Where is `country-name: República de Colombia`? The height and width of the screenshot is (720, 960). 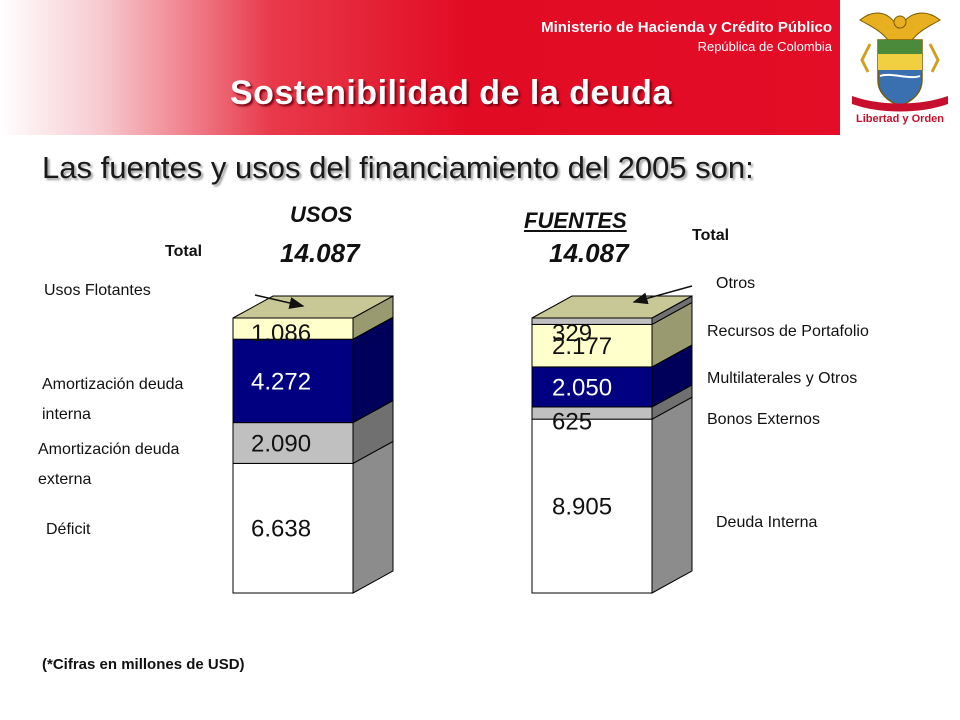
country-name: República de Colombia is located at coordinates (764, 46).